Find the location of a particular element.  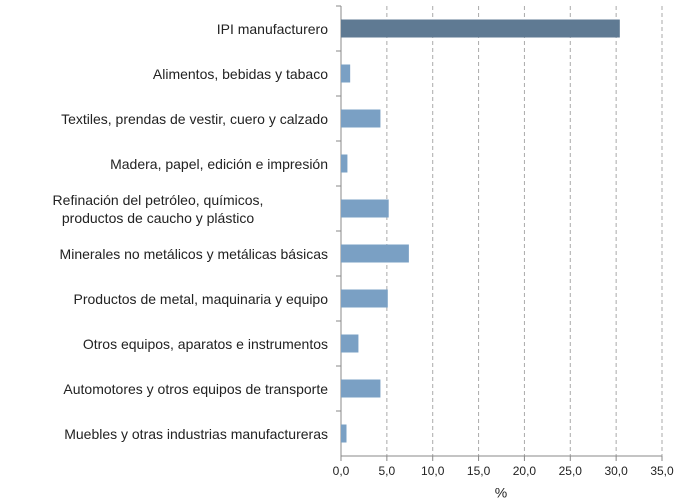

y-tick-label: Madera, papel, edición e impresión is located at coordinates (219, 163).